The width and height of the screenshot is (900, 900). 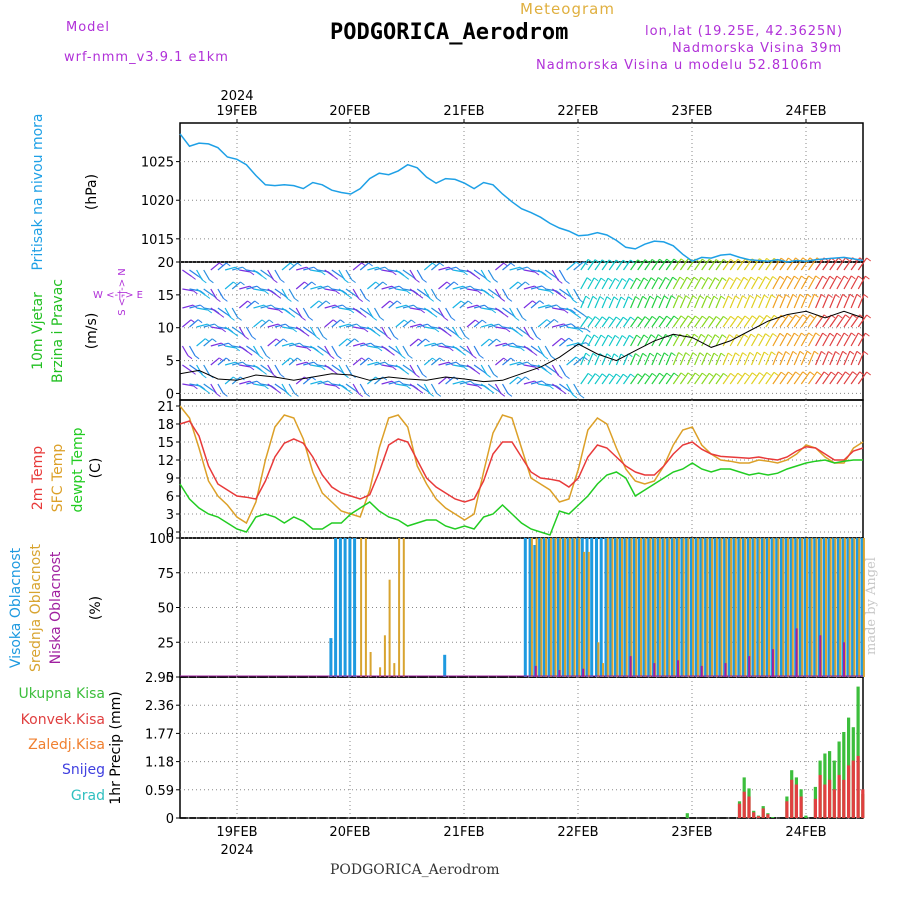 I want to click on bottom-day-label-1: 20FEB, so click(x=349, y=832).